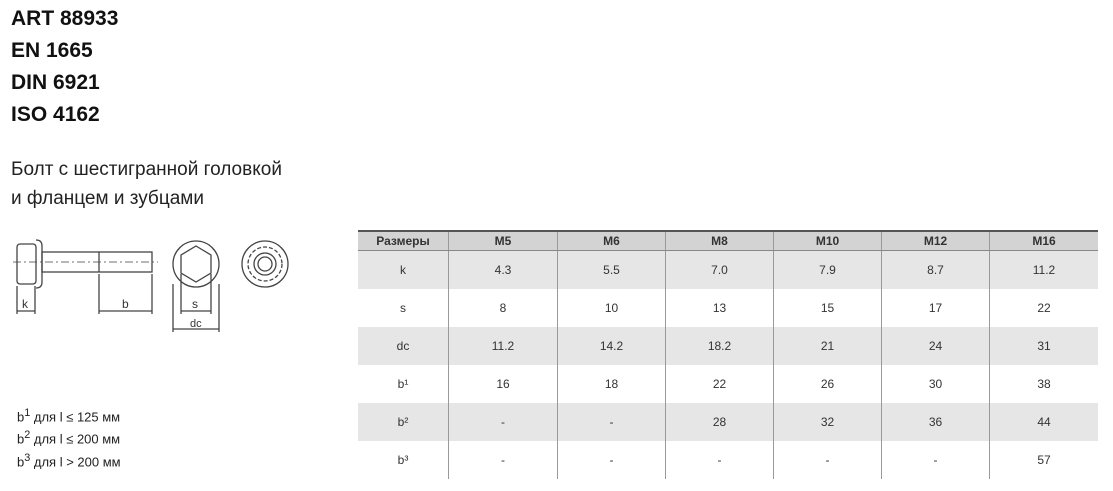 The width and height of the screenshot is (1113, 491). I want to click on table-cell: 24, so click(935, 346).